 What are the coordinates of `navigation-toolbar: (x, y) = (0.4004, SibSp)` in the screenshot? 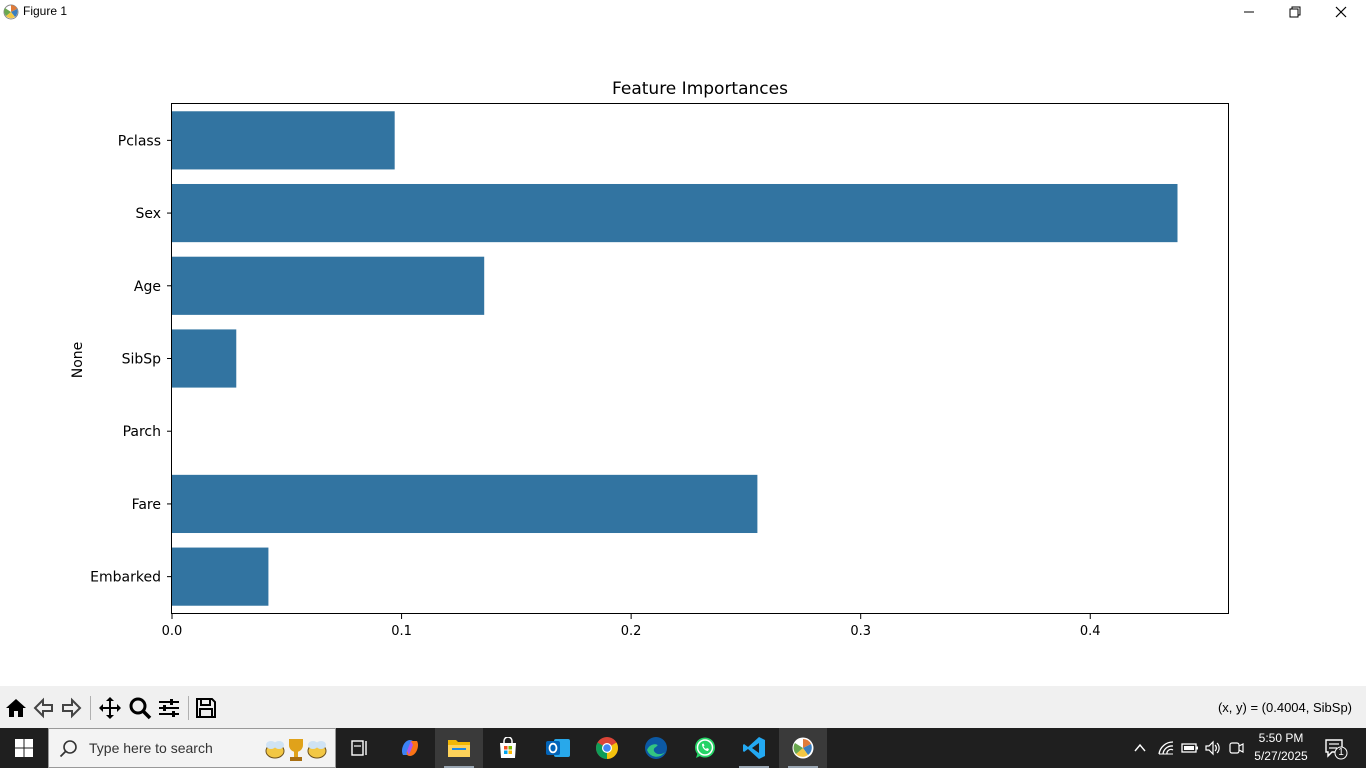 It's located at (683, 707).